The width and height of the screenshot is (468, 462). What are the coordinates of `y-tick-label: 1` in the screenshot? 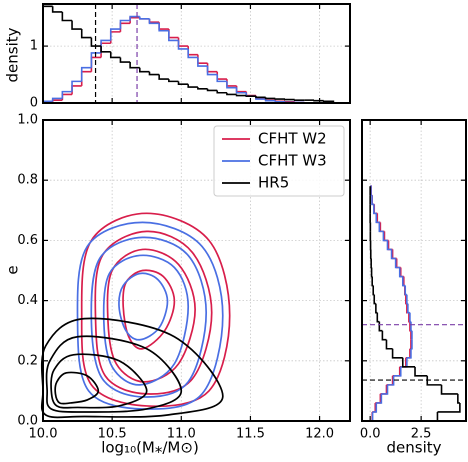 It's located at (34, 46).